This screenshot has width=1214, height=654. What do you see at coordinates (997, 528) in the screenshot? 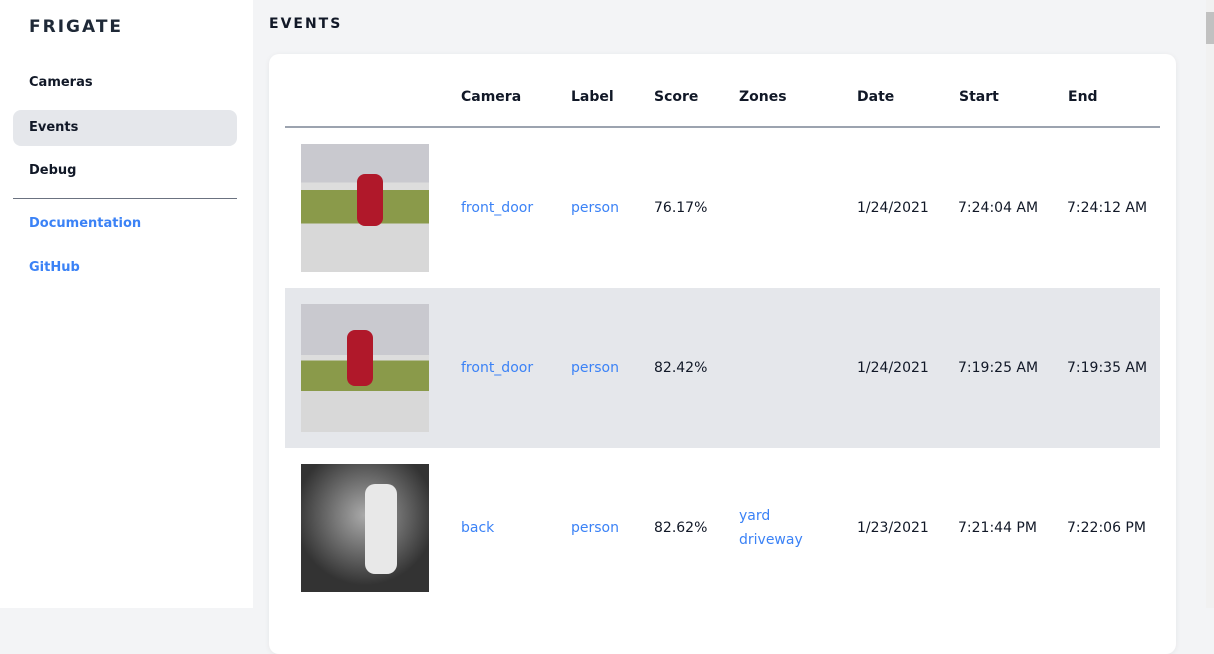
I see `start-time: 7:21:44 PM` at bounding box center [997, 528].